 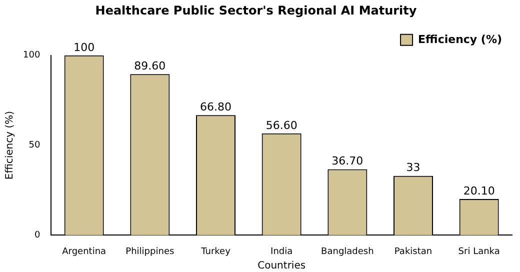 I want to click on data-label: 89.60, so click(x=150, y=65).